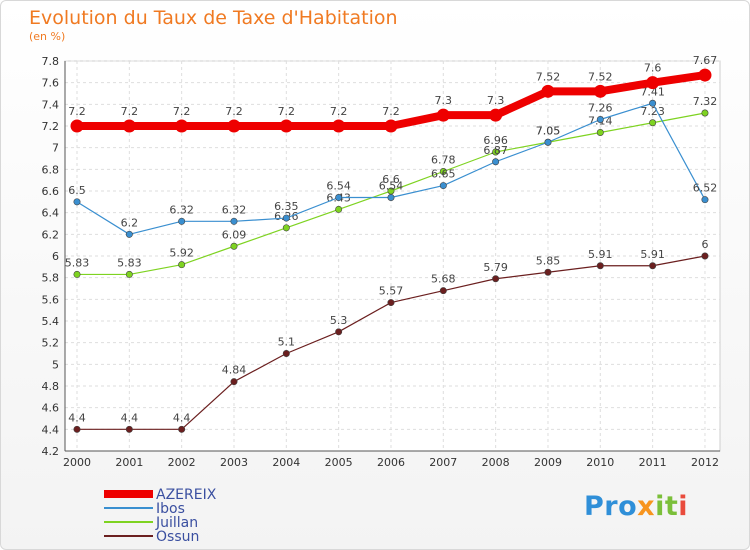 This screenshot has width=750, height=550. What do you see at coordinates (51, 191) in the screenshot?
I see `y-tick-label: 6.6` at bounding box center [51, 191].